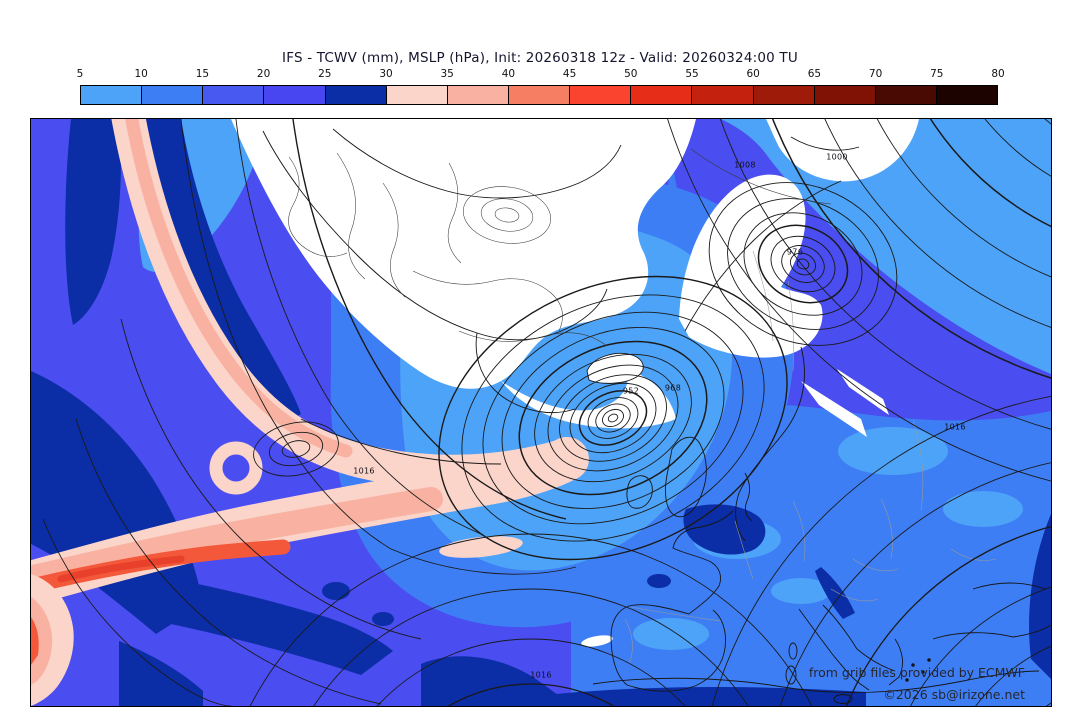  I want to click on colorbar-tick-label: 65, so click(814, 74).